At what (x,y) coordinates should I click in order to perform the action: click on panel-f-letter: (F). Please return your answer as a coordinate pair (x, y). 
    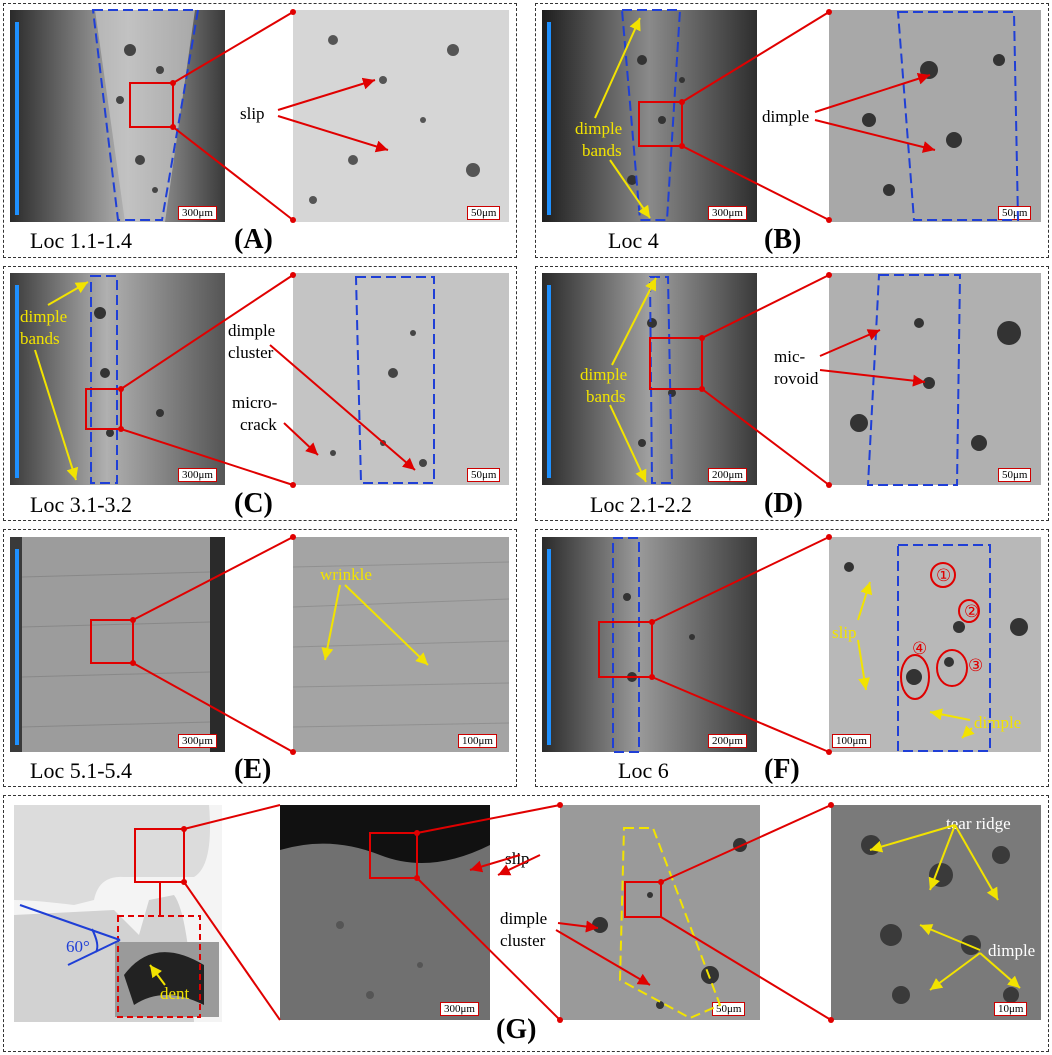
    Looking at the image, I should click on (782, 769).